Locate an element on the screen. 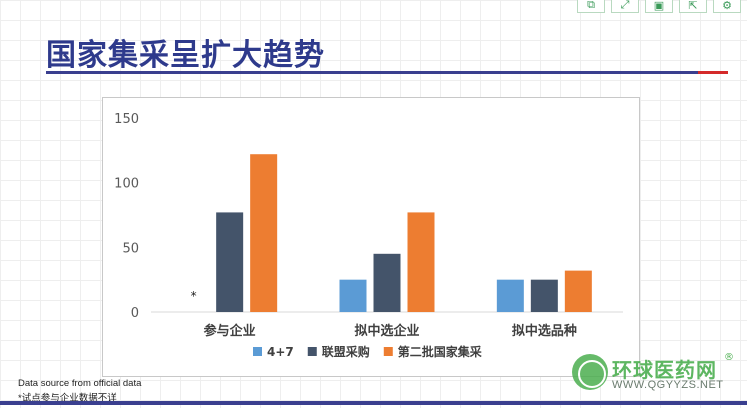  x-category-label: 拟中选企业 is located at coordinates (386, 331).